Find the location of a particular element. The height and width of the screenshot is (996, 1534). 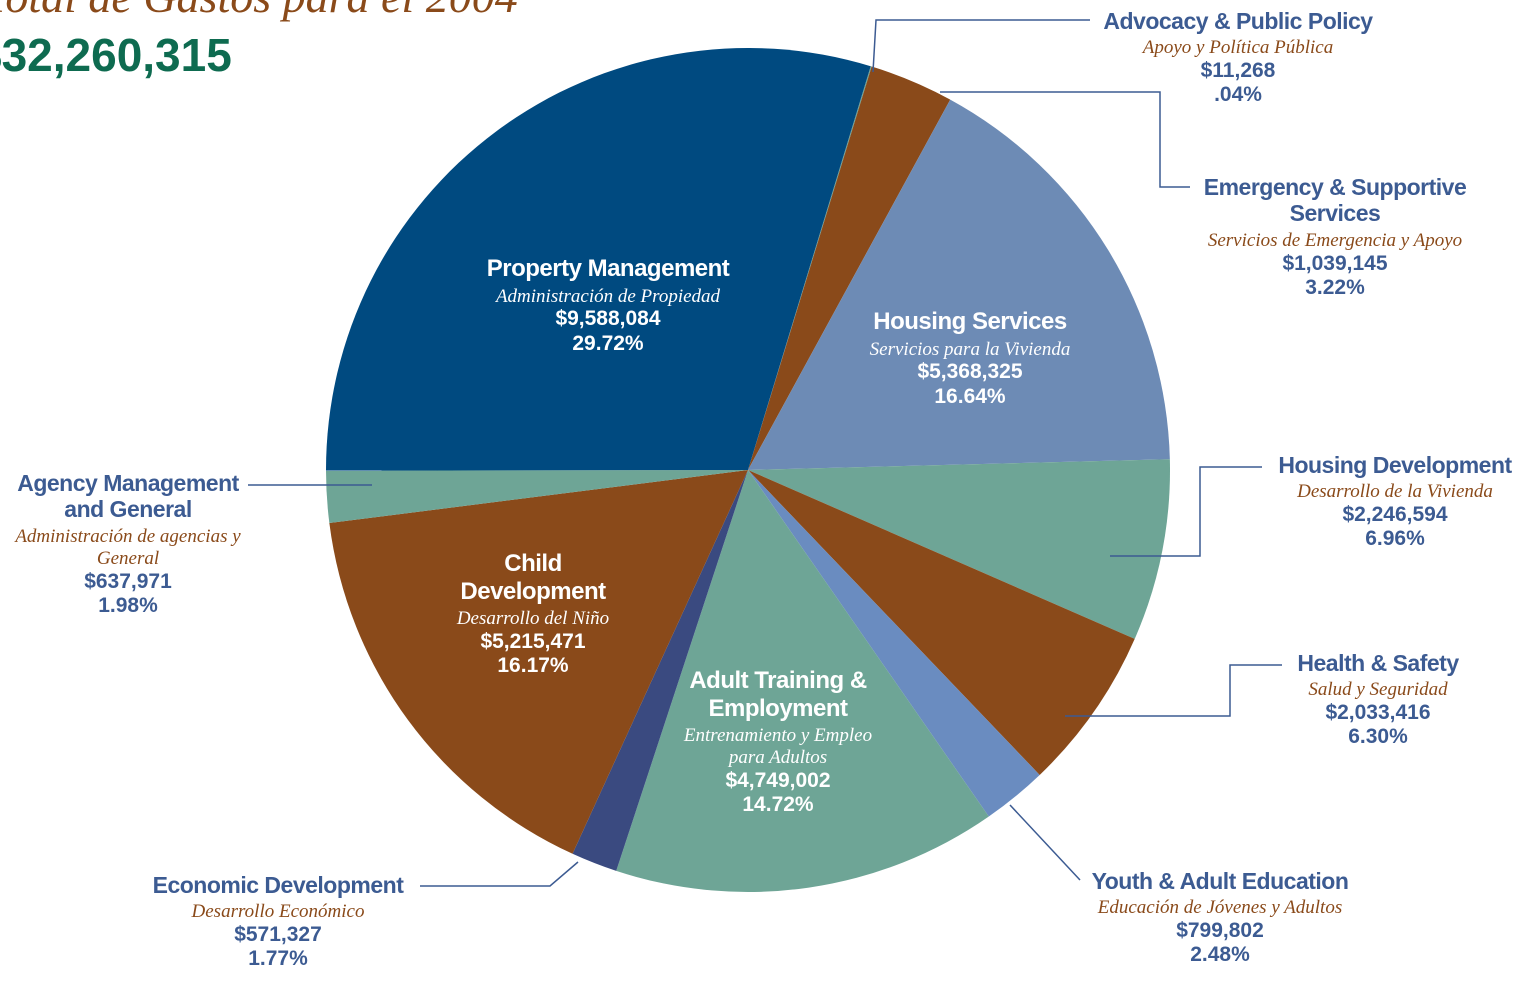

percent-label: 3.22% is located at coordinates (1335, 287).